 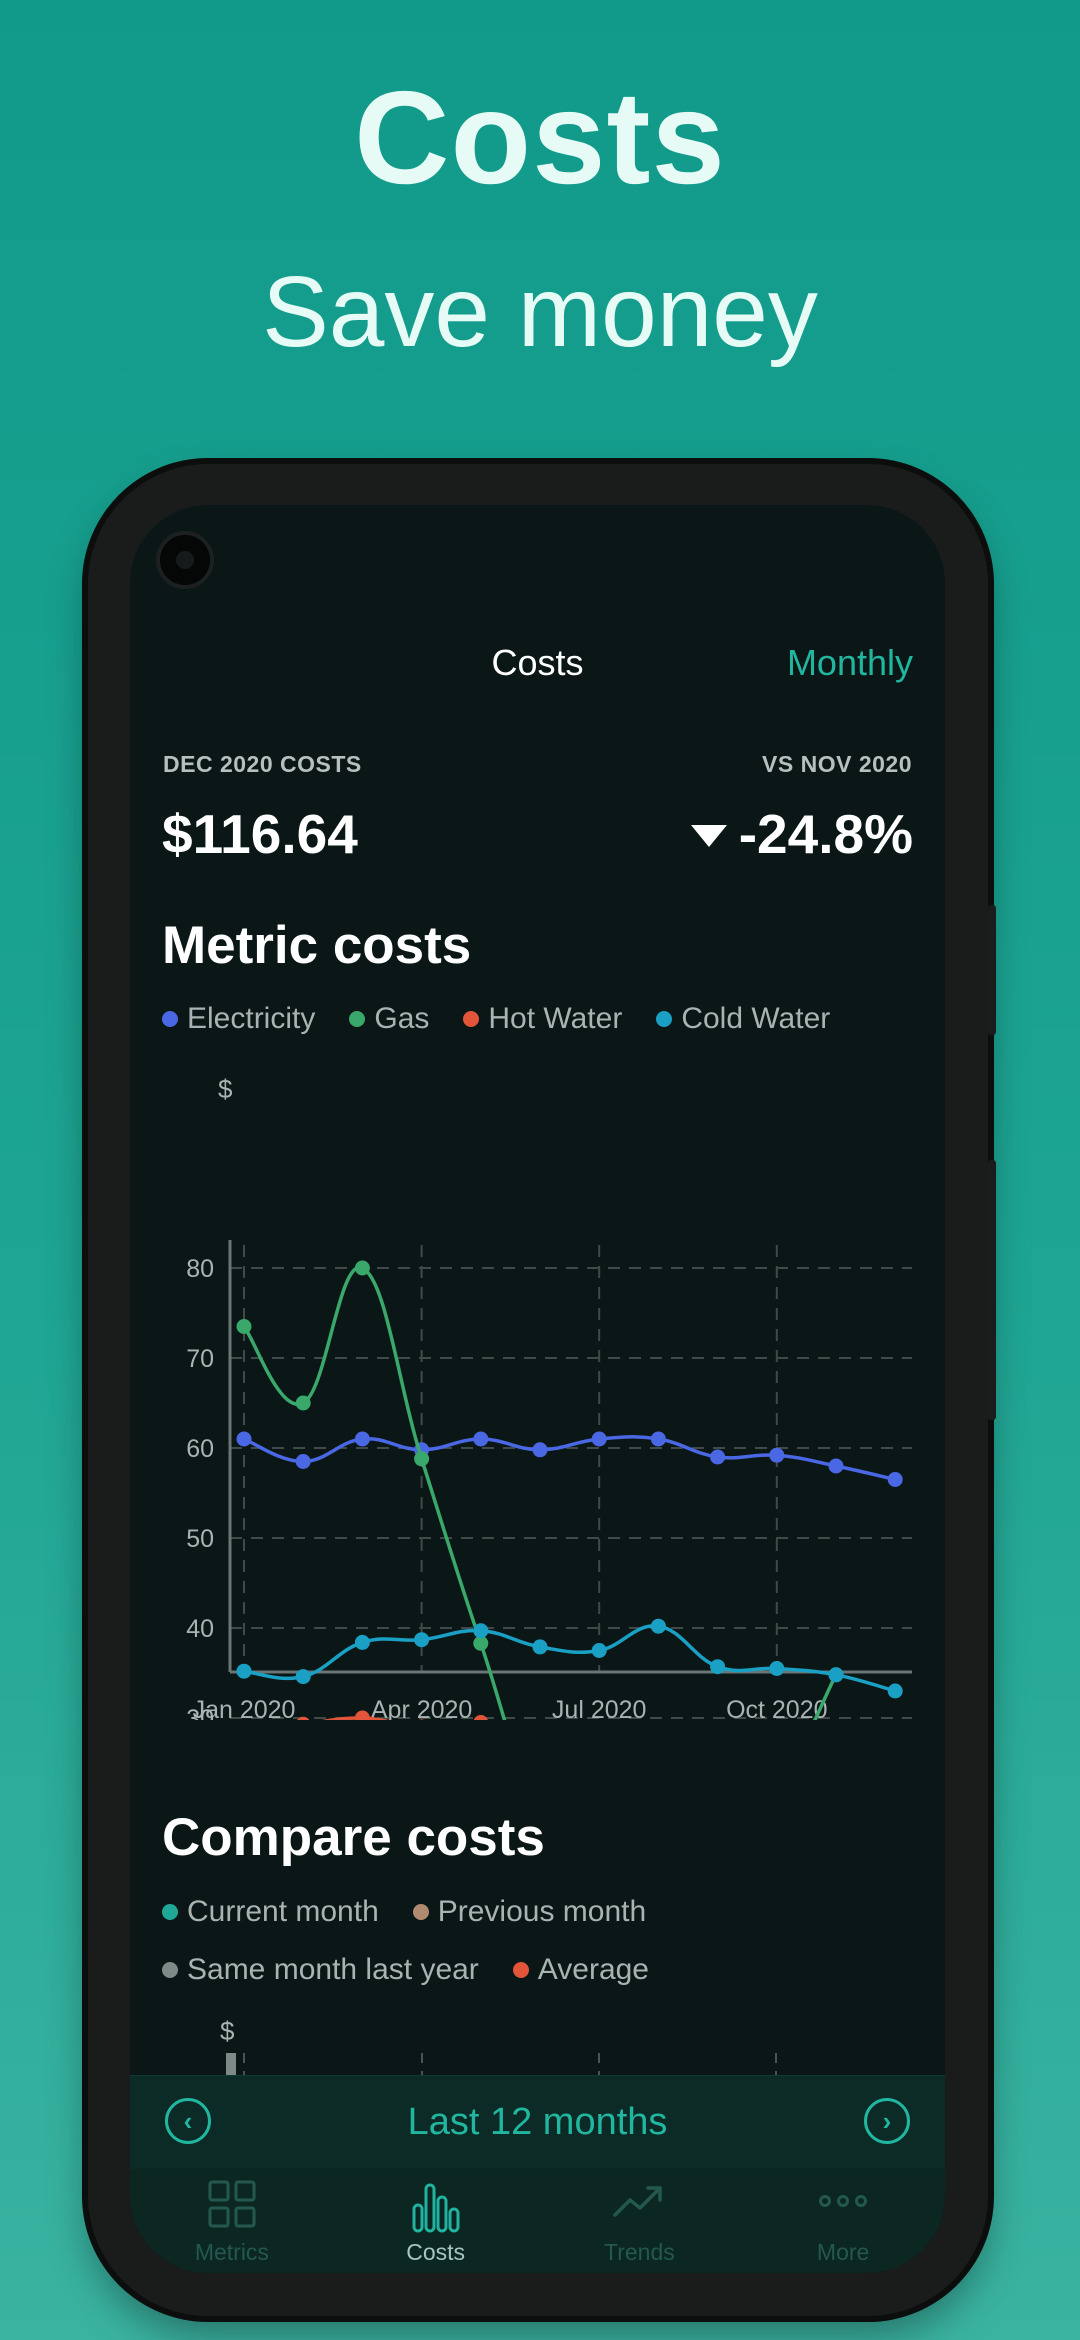 I want to click on nav-item-more: More, so click(x=843, y=2221).